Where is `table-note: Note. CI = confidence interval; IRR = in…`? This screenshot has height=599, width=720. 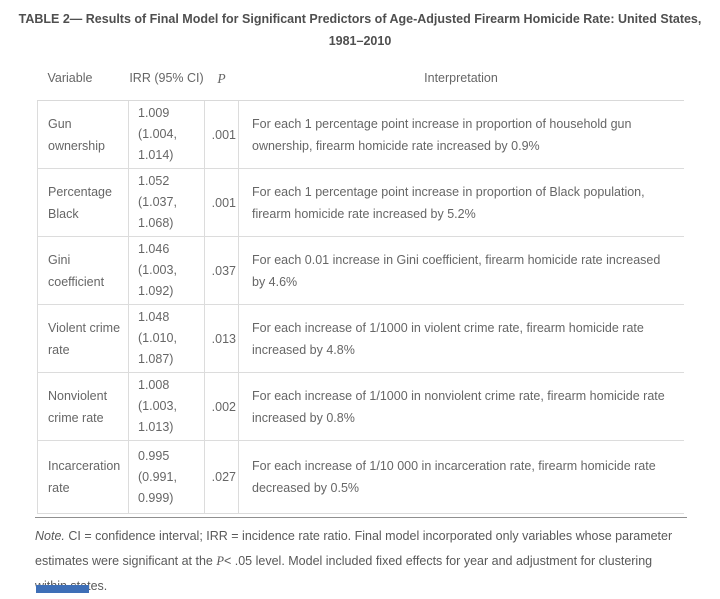
table-note: Note. CI = confidence interval; IRR = in… is located at coordinates (361, 558).